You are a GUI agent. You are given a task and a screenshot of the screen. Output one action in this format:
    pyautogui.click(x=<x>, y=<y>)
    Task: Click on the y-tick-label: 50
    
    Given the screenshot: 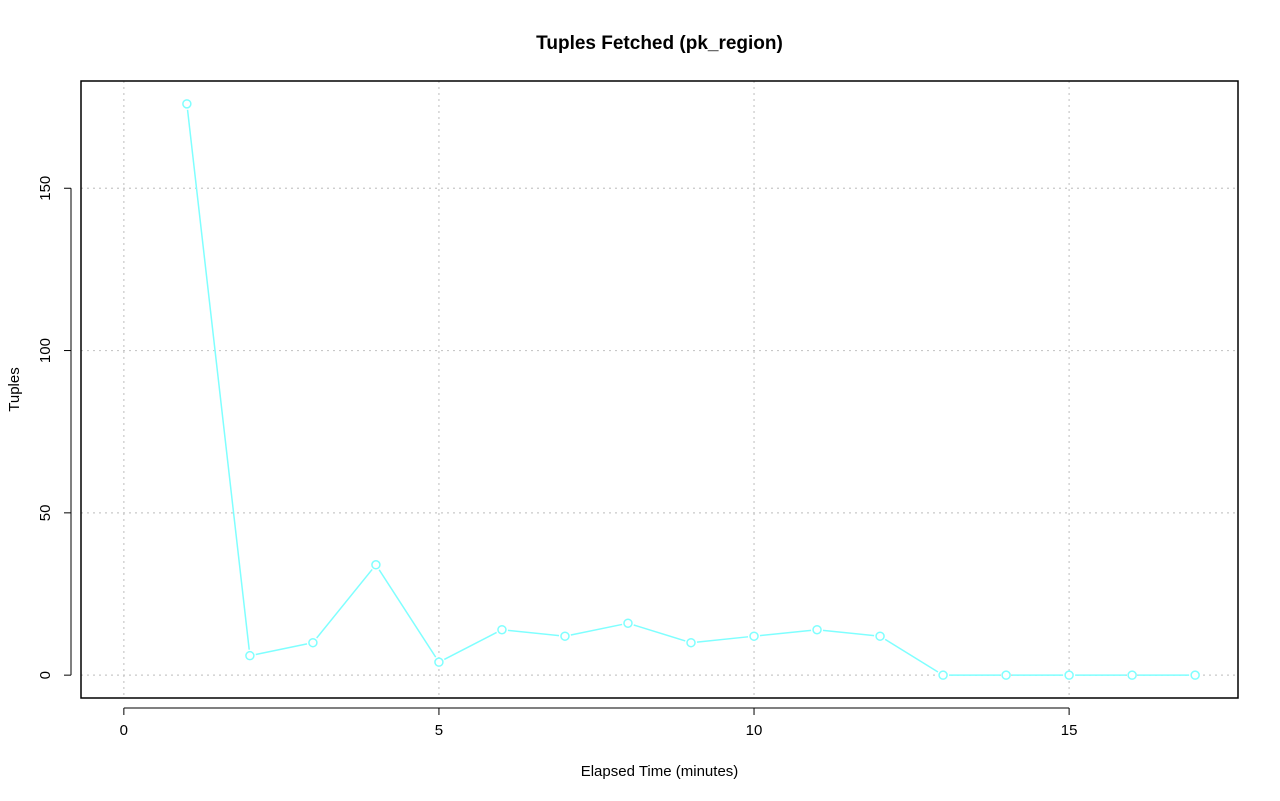 What is the action you would take?
    pyautogui.click(x=45, y=513)
    